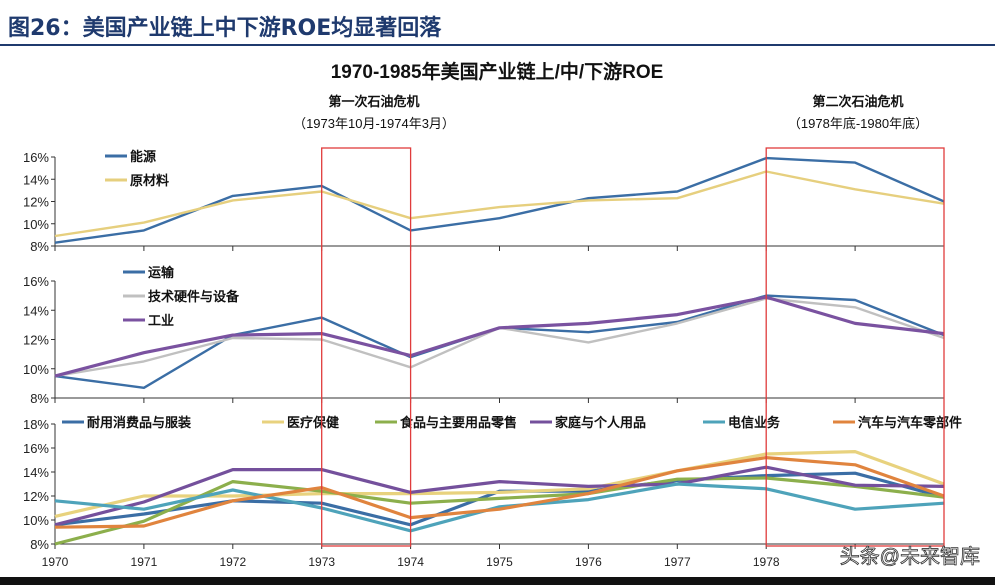  I want to click on legend-label-materials: 原材料, so click(149, 180).